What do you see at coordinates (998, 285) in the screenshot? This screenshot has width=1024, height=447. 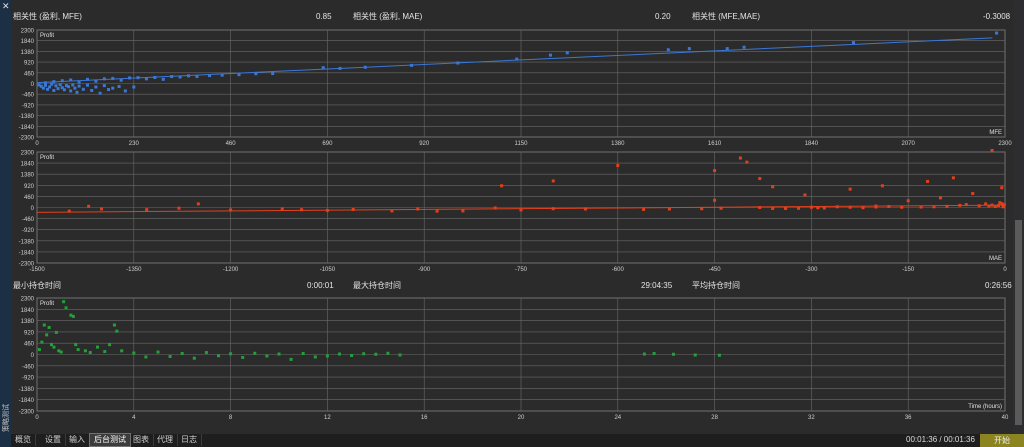 I see `stat-value: 0:26:56` at bounding box center [998, 285].